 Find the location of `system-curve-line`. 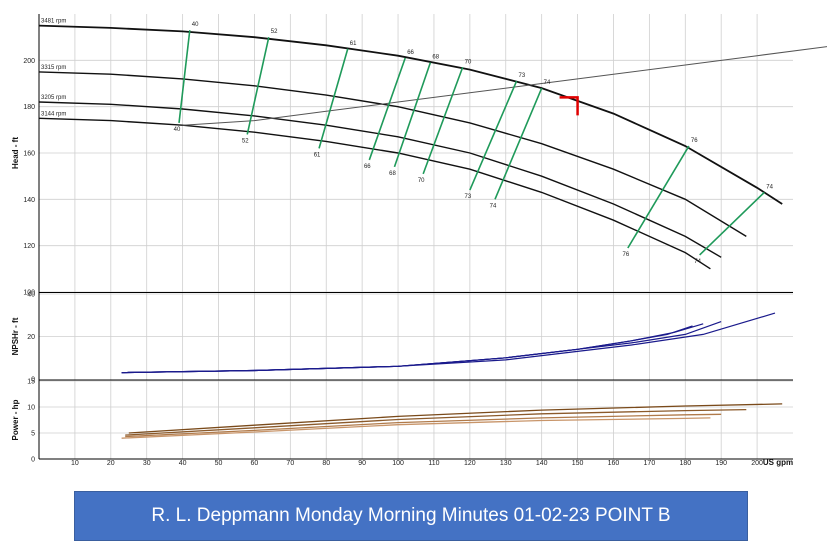

system-curve-line is located at coordinates (504, 86).